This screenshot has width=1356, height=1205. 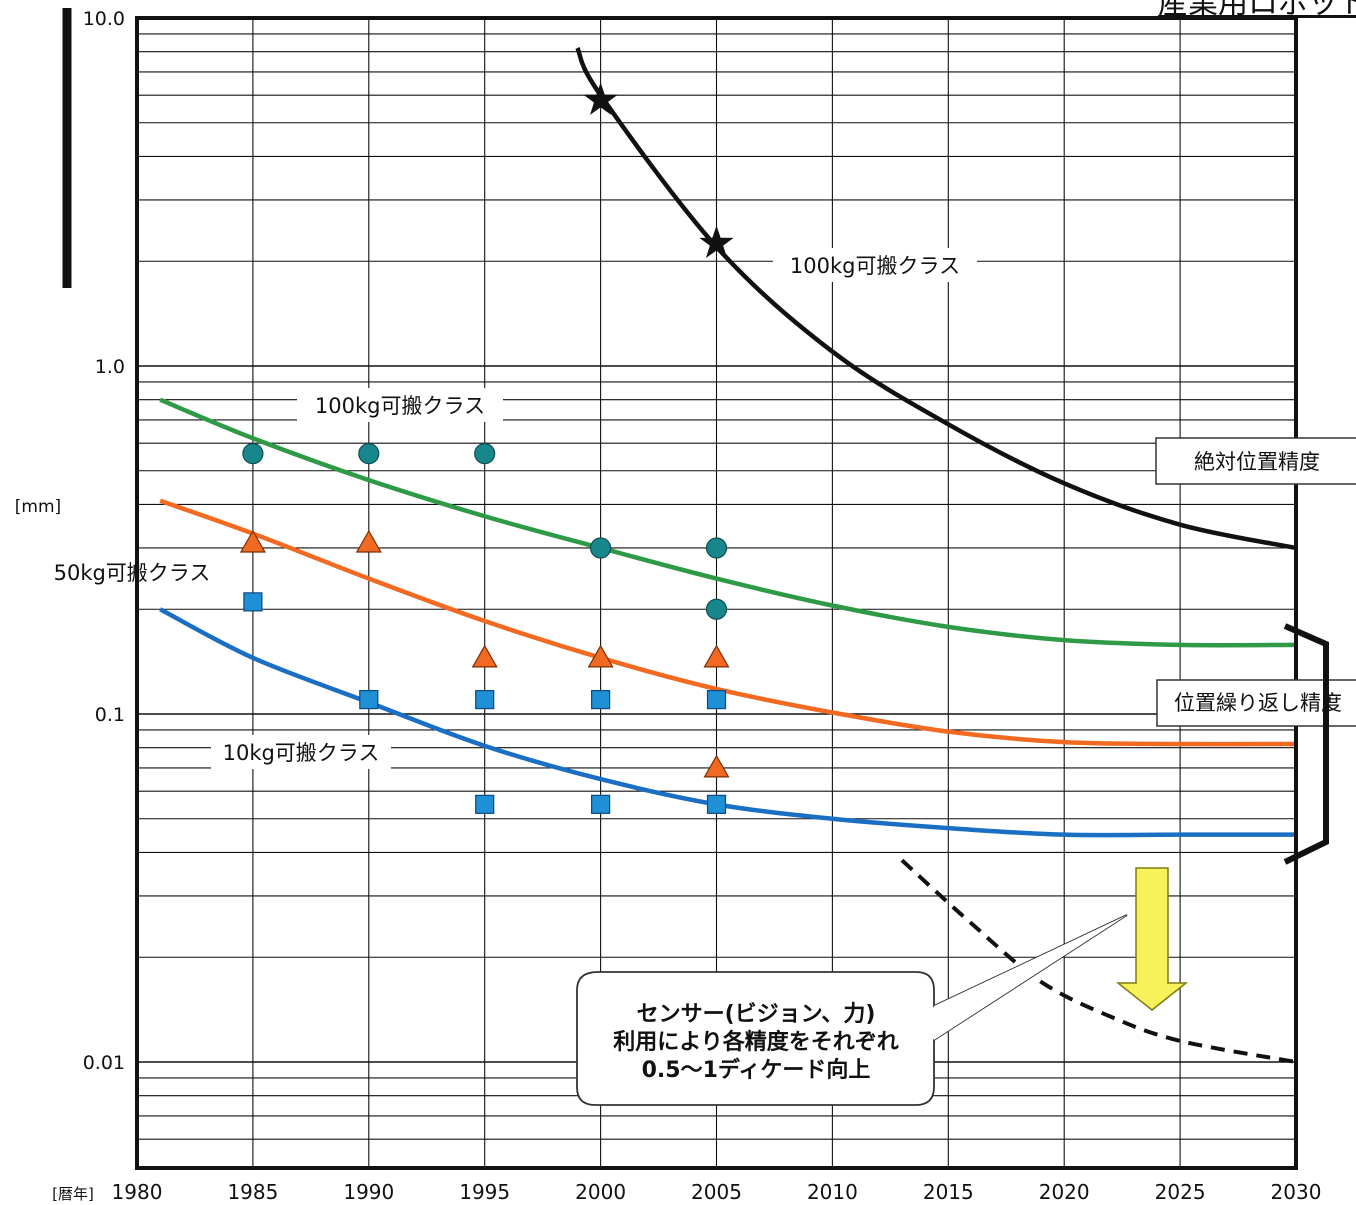 What do you see at coordinates (252, 1192) in the screenshot?
I see `x-tick-label: 1985` at bounding box center [252, 1192].